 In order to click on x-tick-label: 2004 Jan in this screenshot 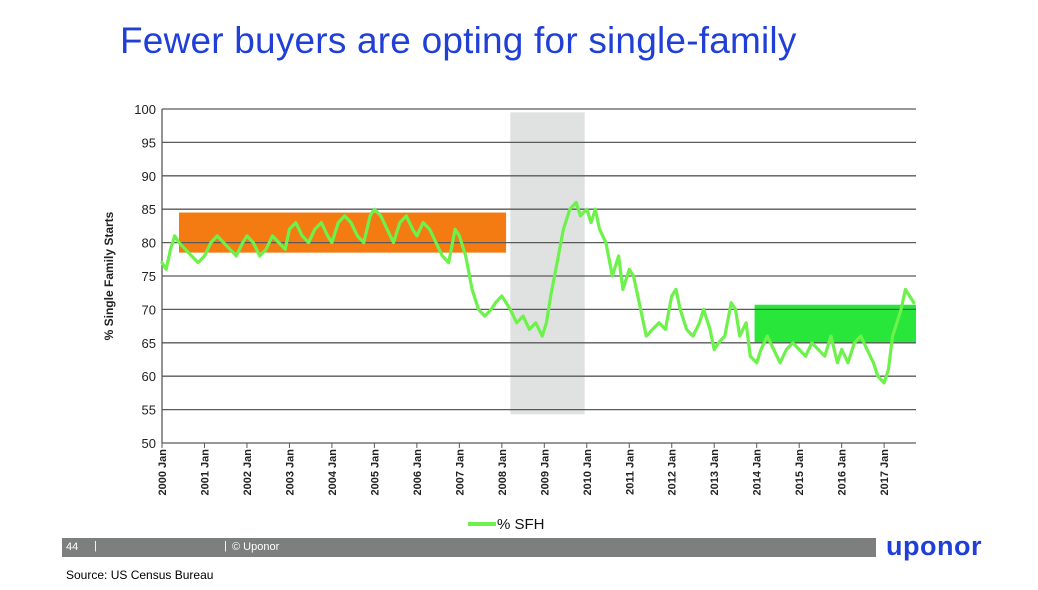, I will do `click(333, 472)`.